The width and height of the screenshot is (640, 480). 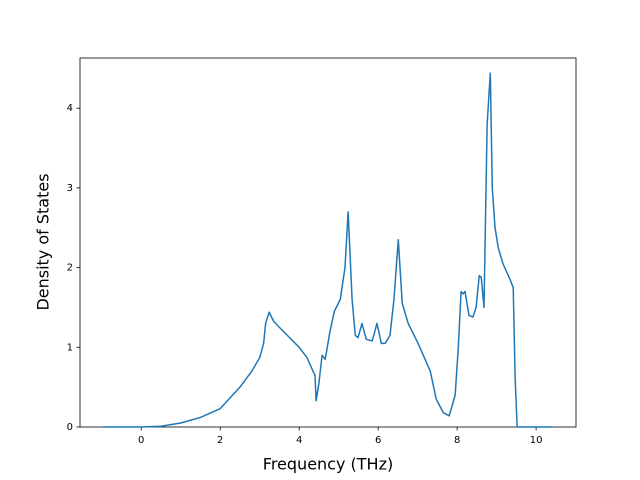 What do you see at coordinates (220, 440) in the screenshot?
I see `x-tick-label: 2` at bounding box center [220, 440].